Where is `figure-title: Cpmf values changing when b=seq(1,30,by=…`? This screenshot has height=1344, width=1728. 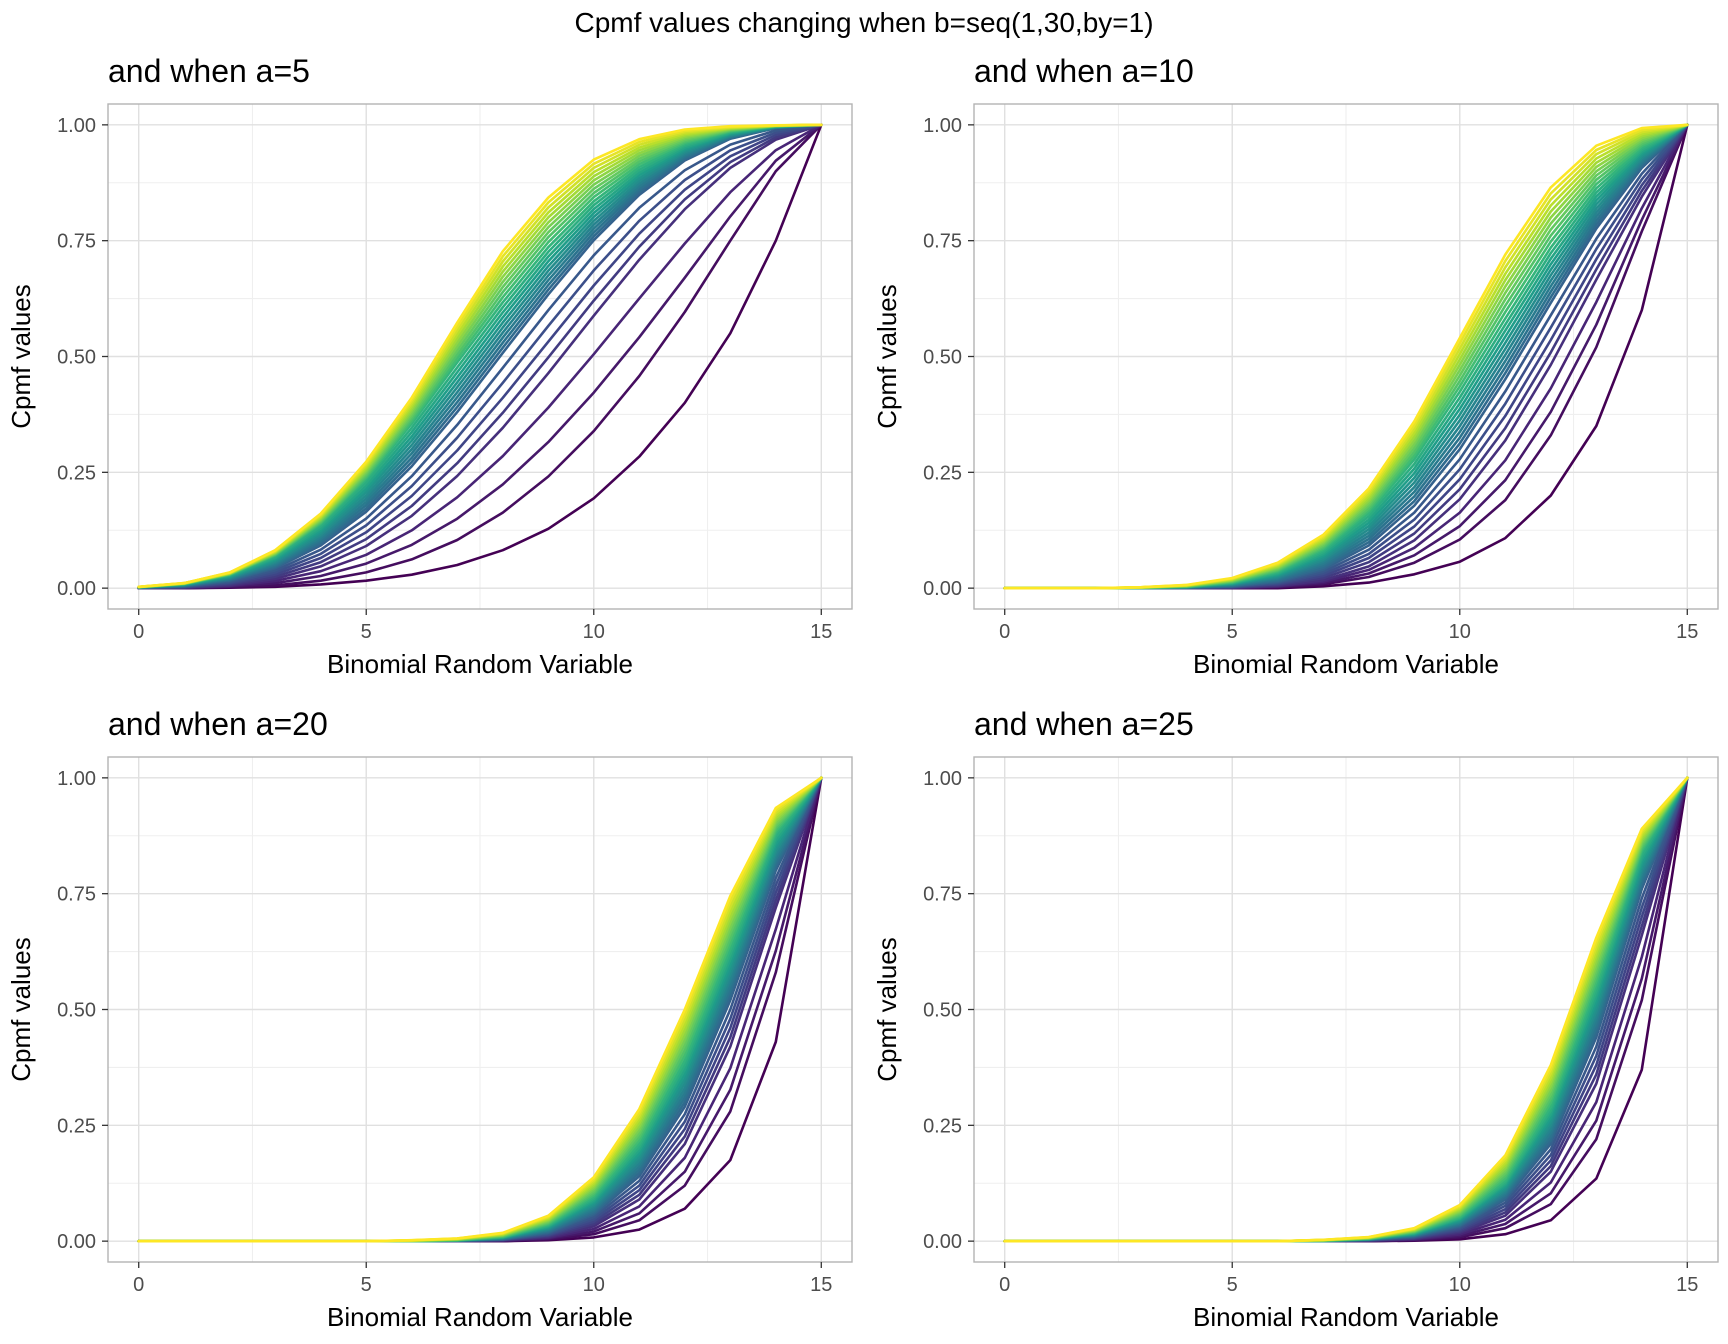 figure-title: Cpmf values changing when b=seq(1,30,by=… is located at coordinates (863, 22).